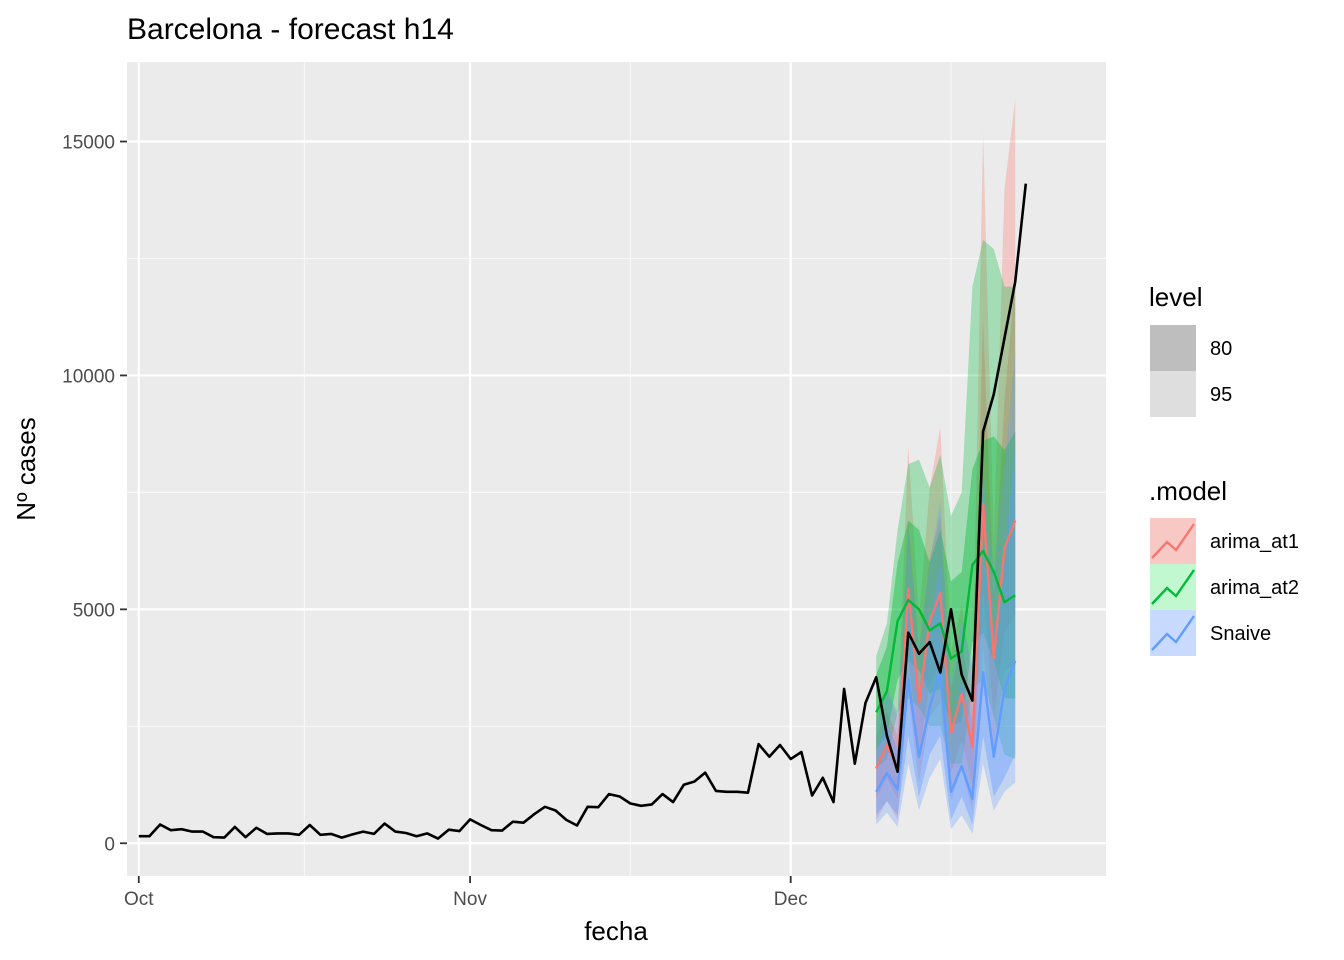  What do you see at coordinates (791, 899) in the screenshot?
I see `x-tick-label: Dec` at bounding box center [791, 899].